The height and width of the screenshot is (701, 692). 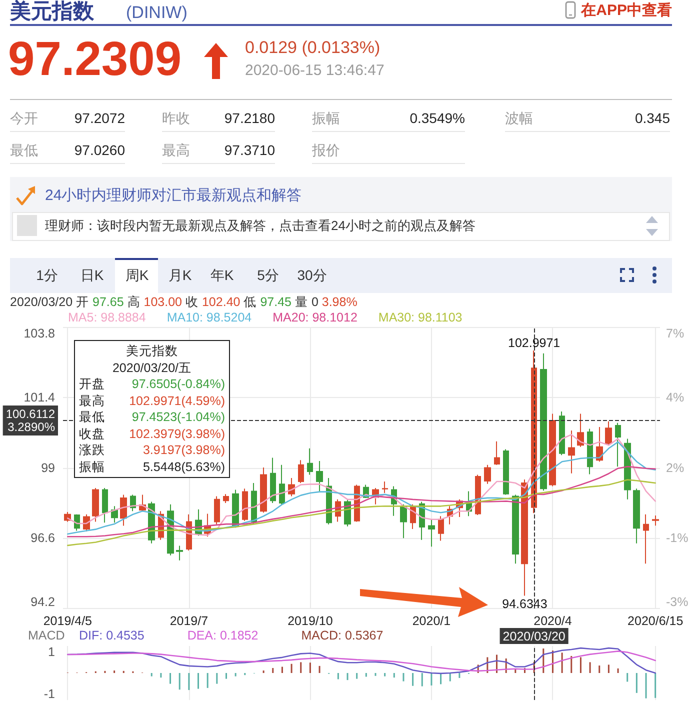 I want to click on text: 理财师：该时段内暂无最新观点及解答，点击查看24小时之前的观点及解答, so click(x=260, y=226).